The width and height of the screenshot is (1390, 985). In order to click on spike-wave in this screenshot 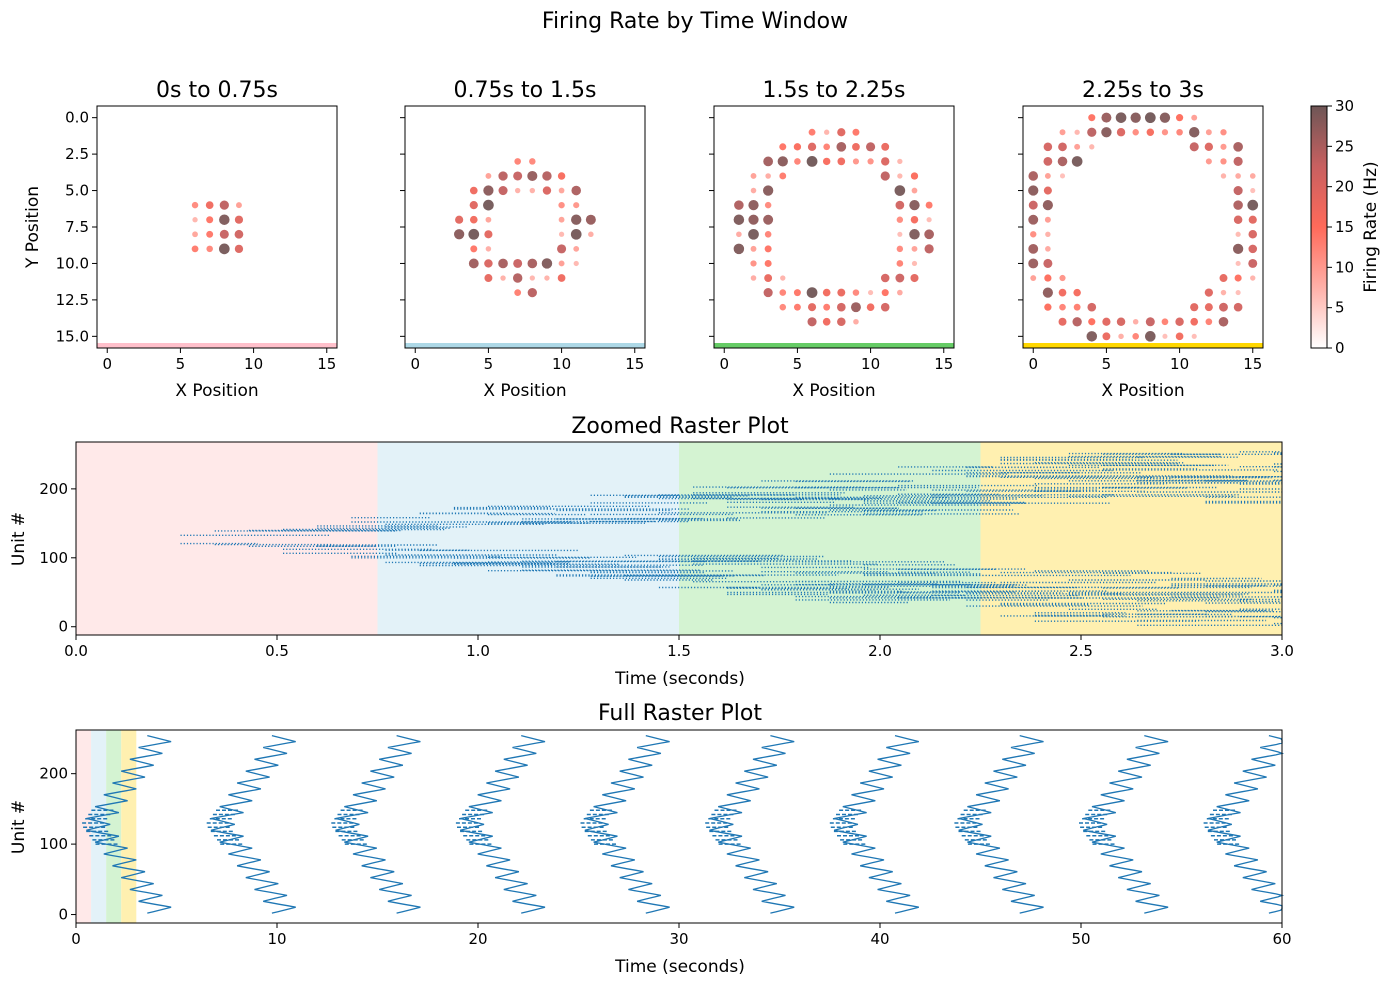, I will do `click(1126, 824)`.